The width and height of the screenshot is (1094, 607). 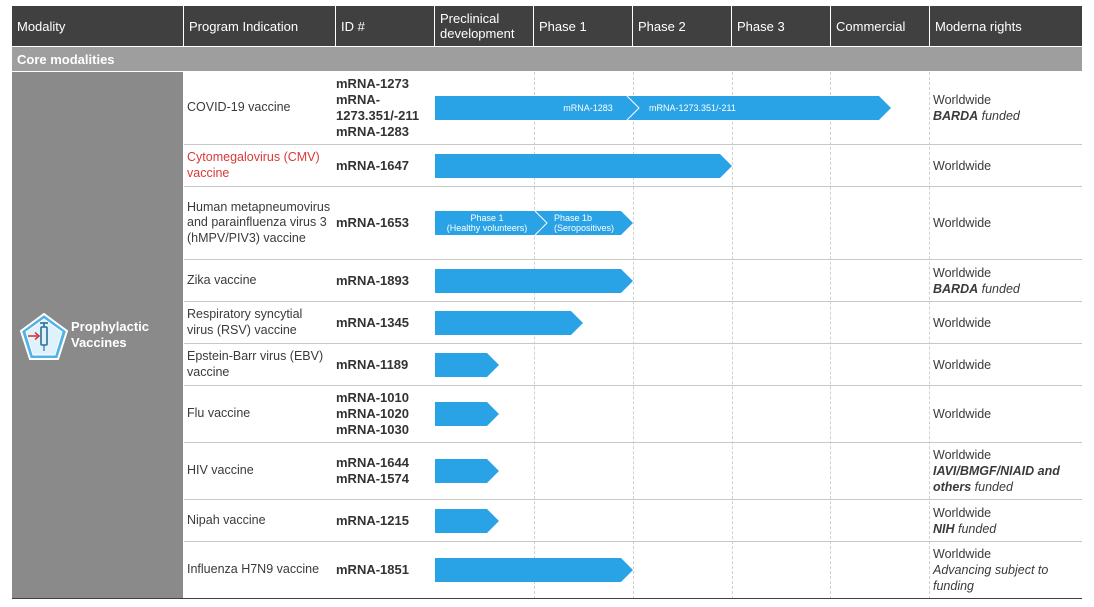 I want to click on program-id: mRNA-1020, so click(x=372, y=413).